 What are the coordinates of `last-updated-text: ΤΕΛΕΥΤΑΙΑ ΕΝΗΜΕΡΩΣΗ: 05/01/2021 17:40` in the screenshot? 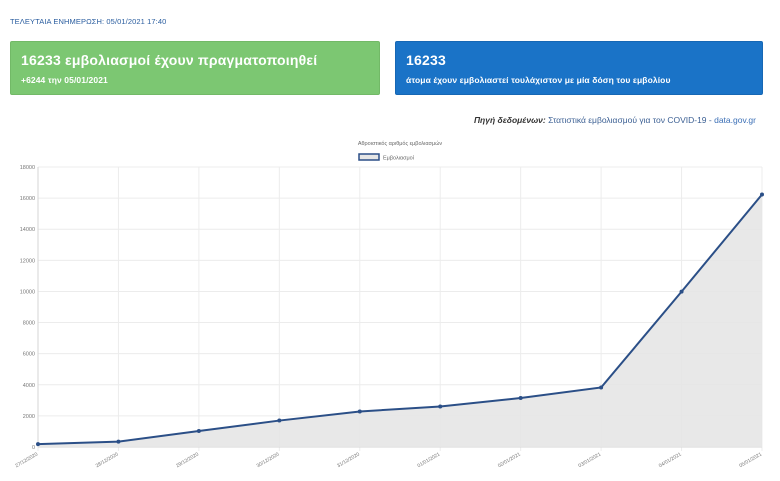 It's located at (88, 21).